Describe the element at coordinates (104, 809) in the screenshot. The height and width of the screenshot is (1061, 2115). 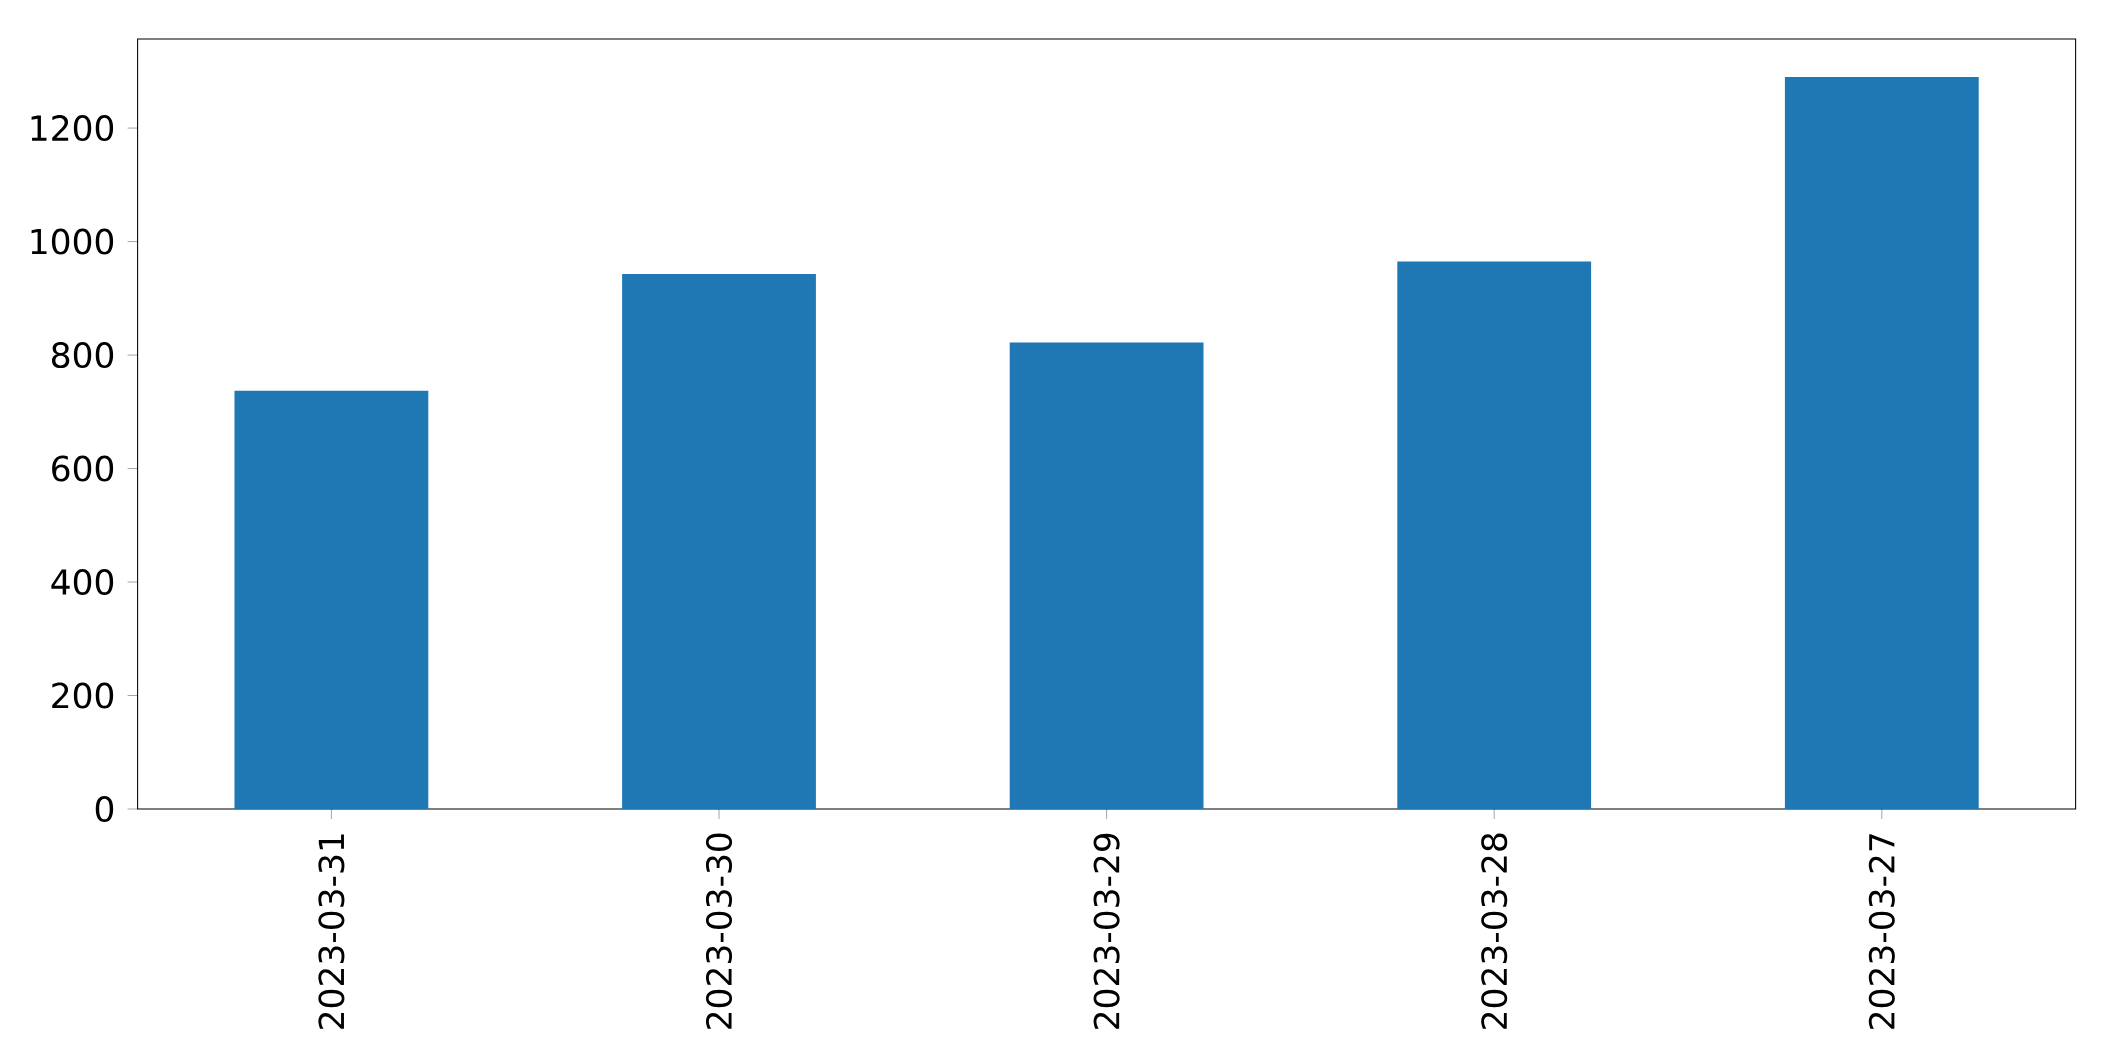
I see `y-tick-label: 0` at that location.